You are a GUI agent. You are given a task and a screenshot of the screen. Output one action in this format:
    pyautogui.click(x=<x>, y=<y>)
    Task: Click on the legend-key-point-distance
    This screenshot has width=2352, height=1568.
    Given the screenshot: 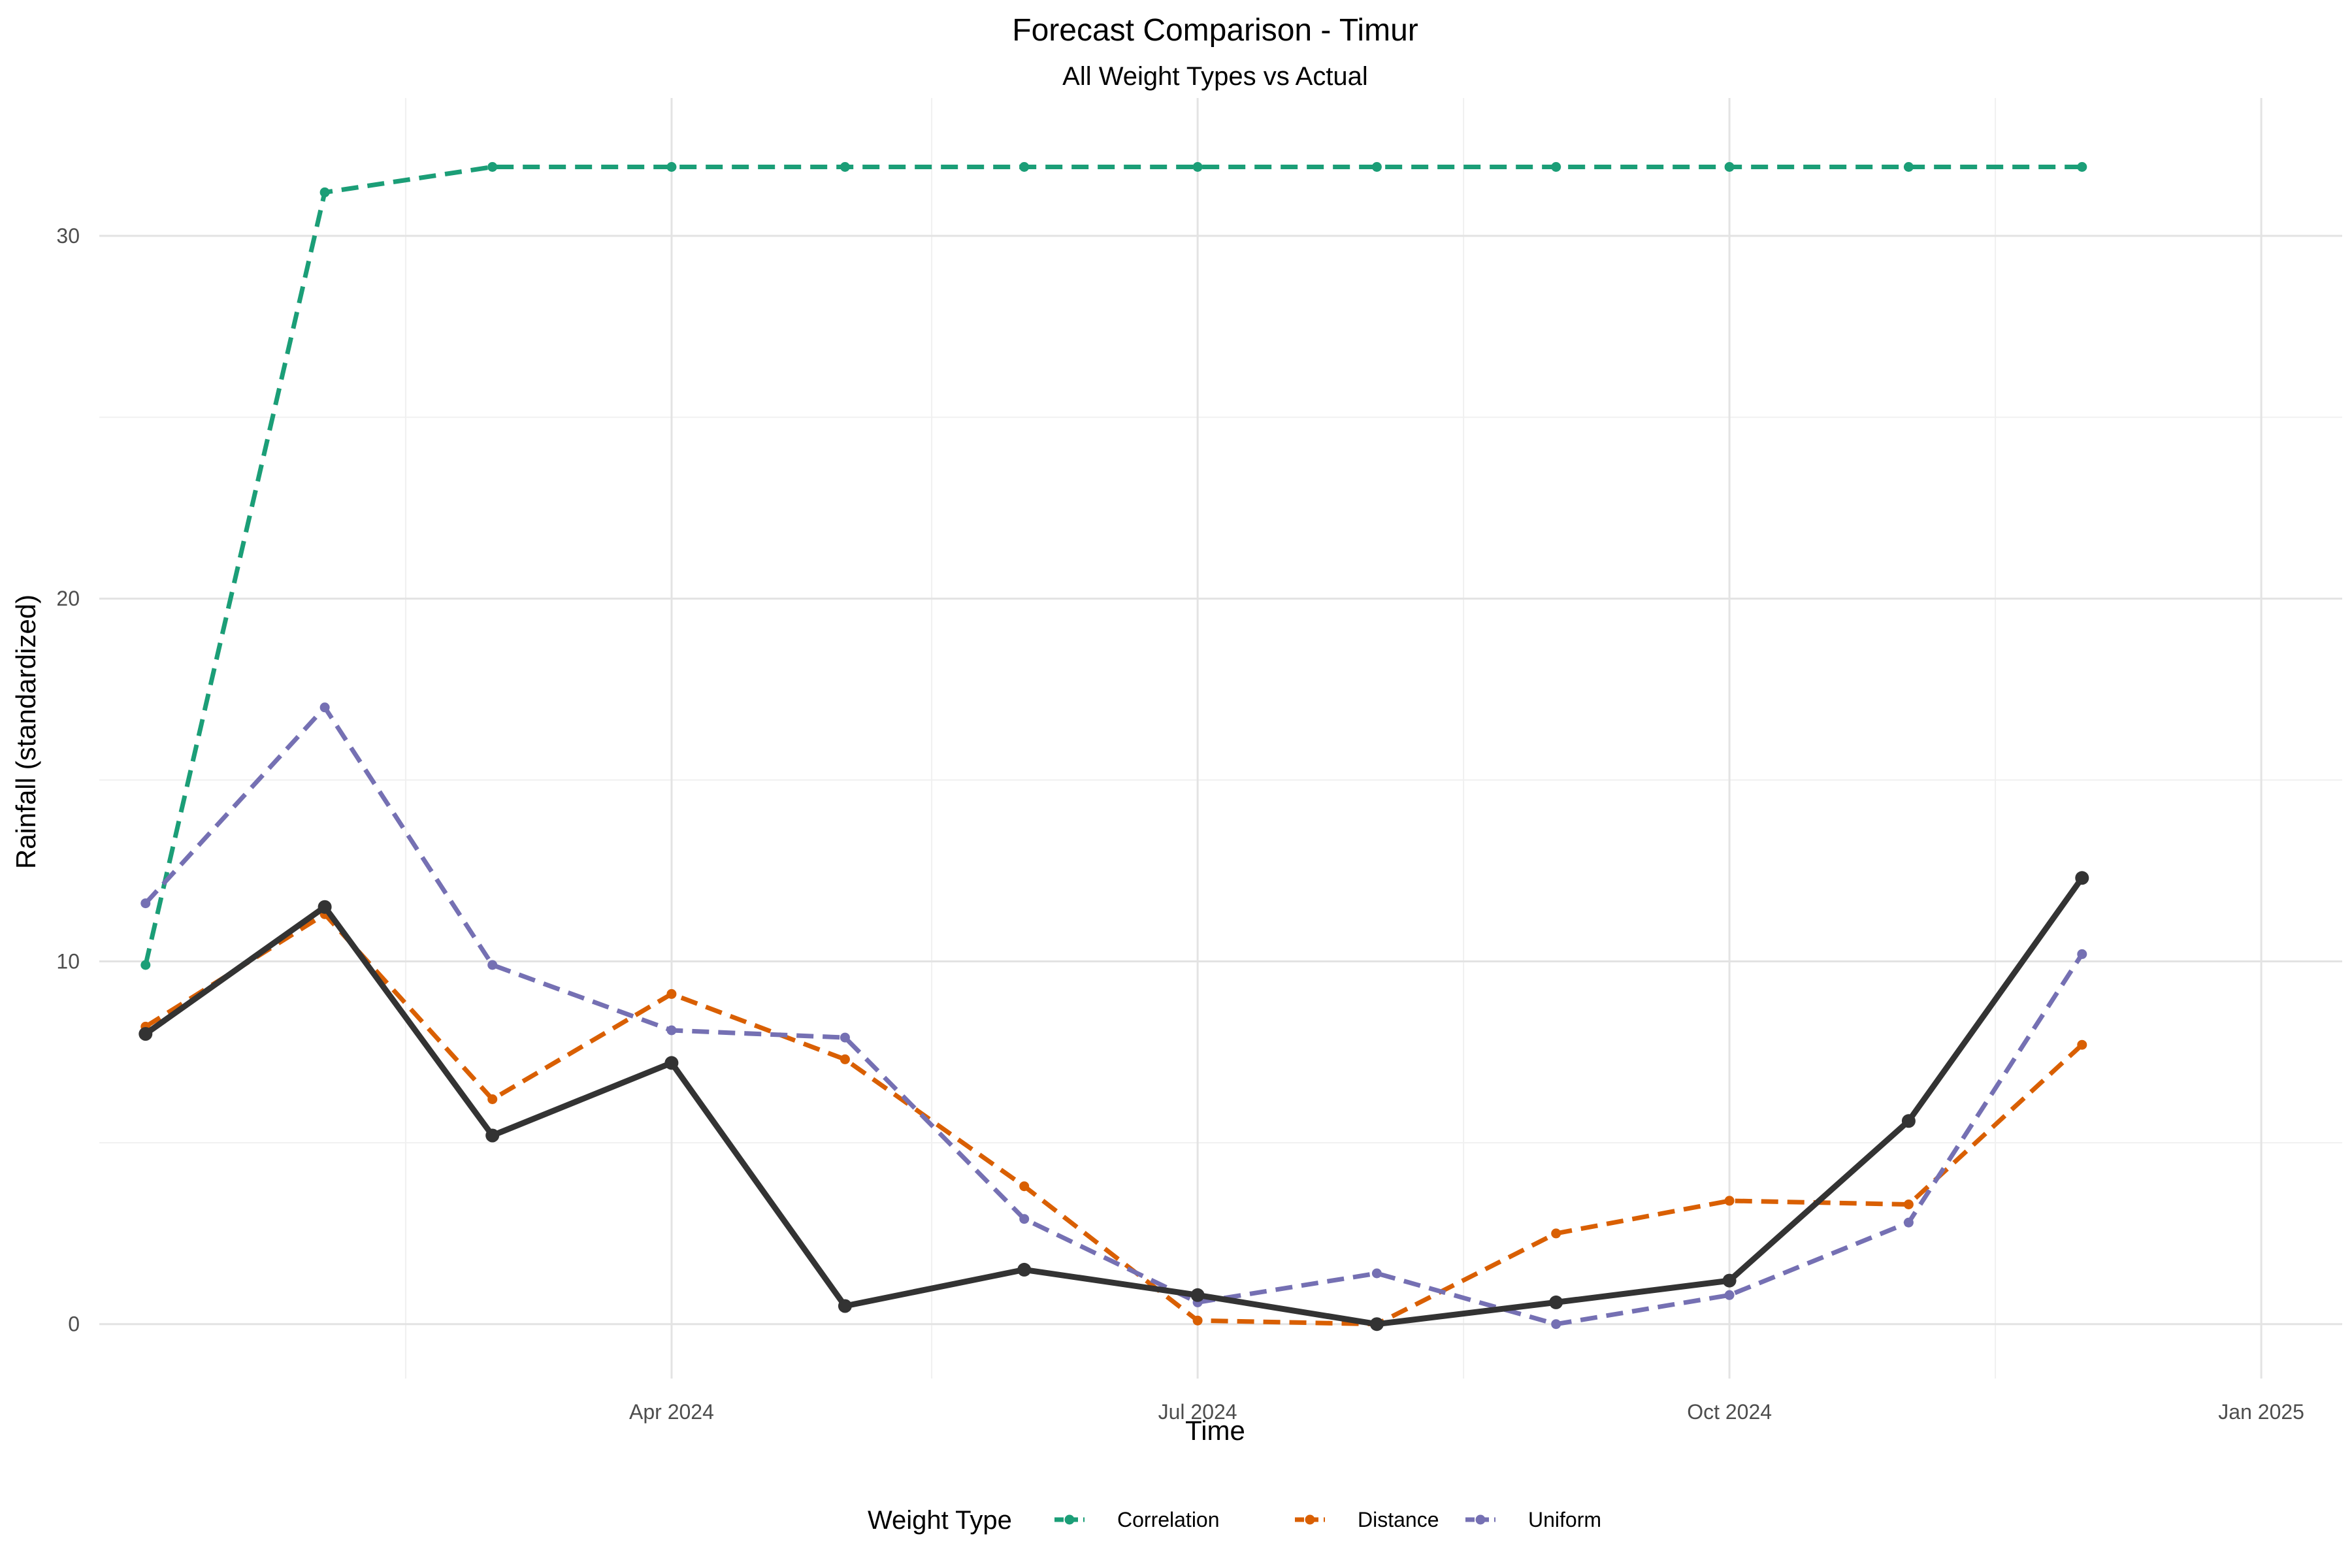 What is the action you would take?
    pyautogui.click(x=1310, y=1519)
    